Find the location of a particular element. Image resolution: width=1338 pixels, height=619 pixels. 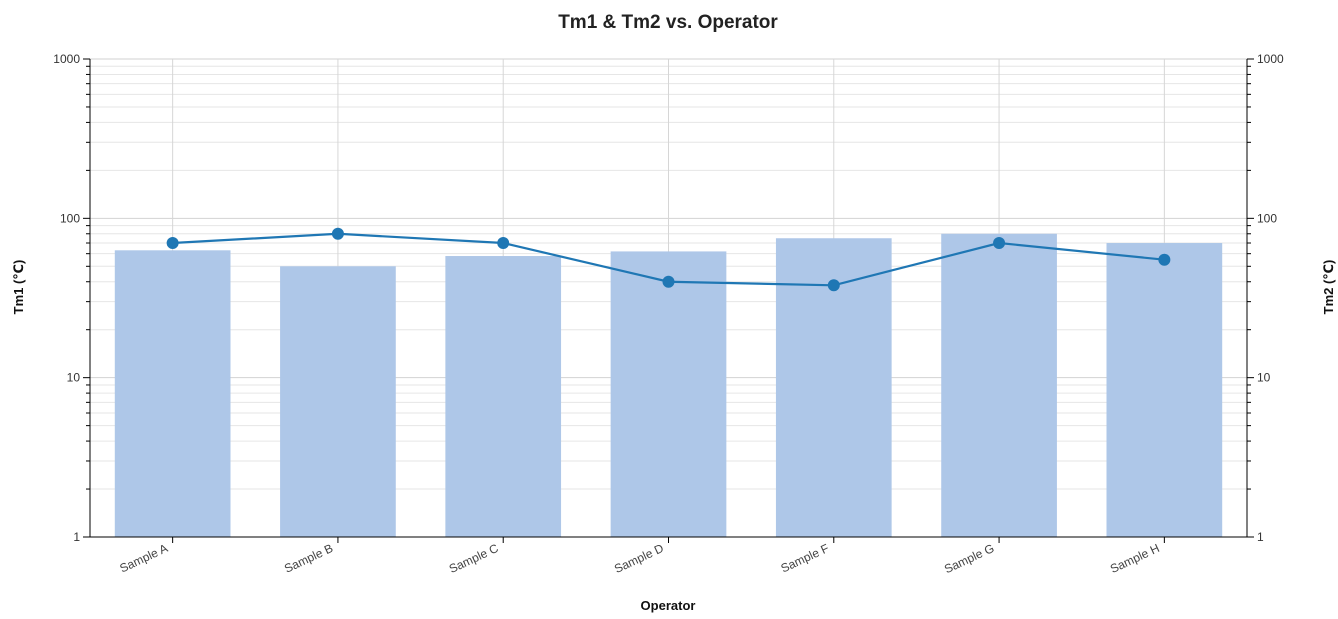

x-tick-label: Sample F is located at coordinates (805, 558).